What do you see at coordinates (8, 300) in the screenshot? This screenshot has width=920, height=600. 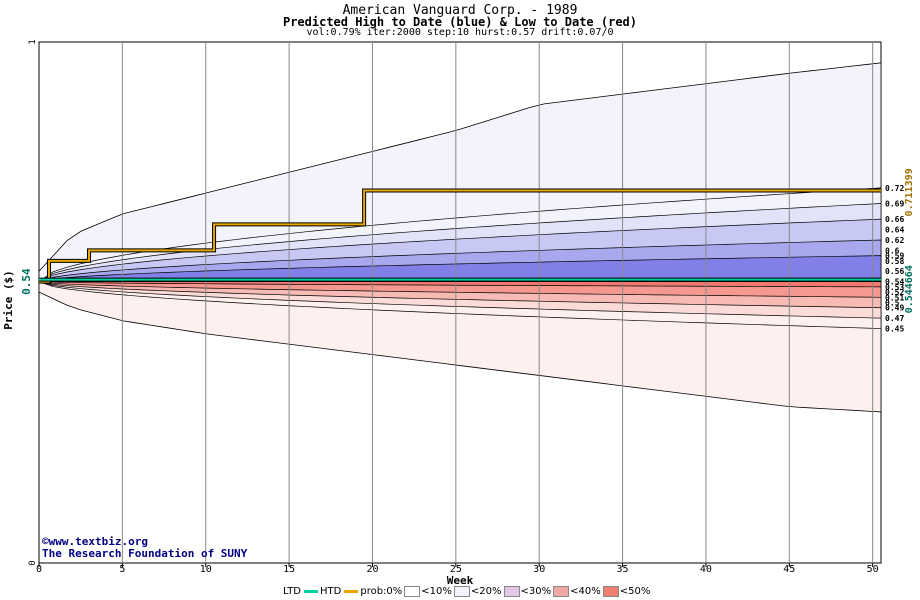 I see `y-axis-label: Price ($)` at bounding box center [8, 300].